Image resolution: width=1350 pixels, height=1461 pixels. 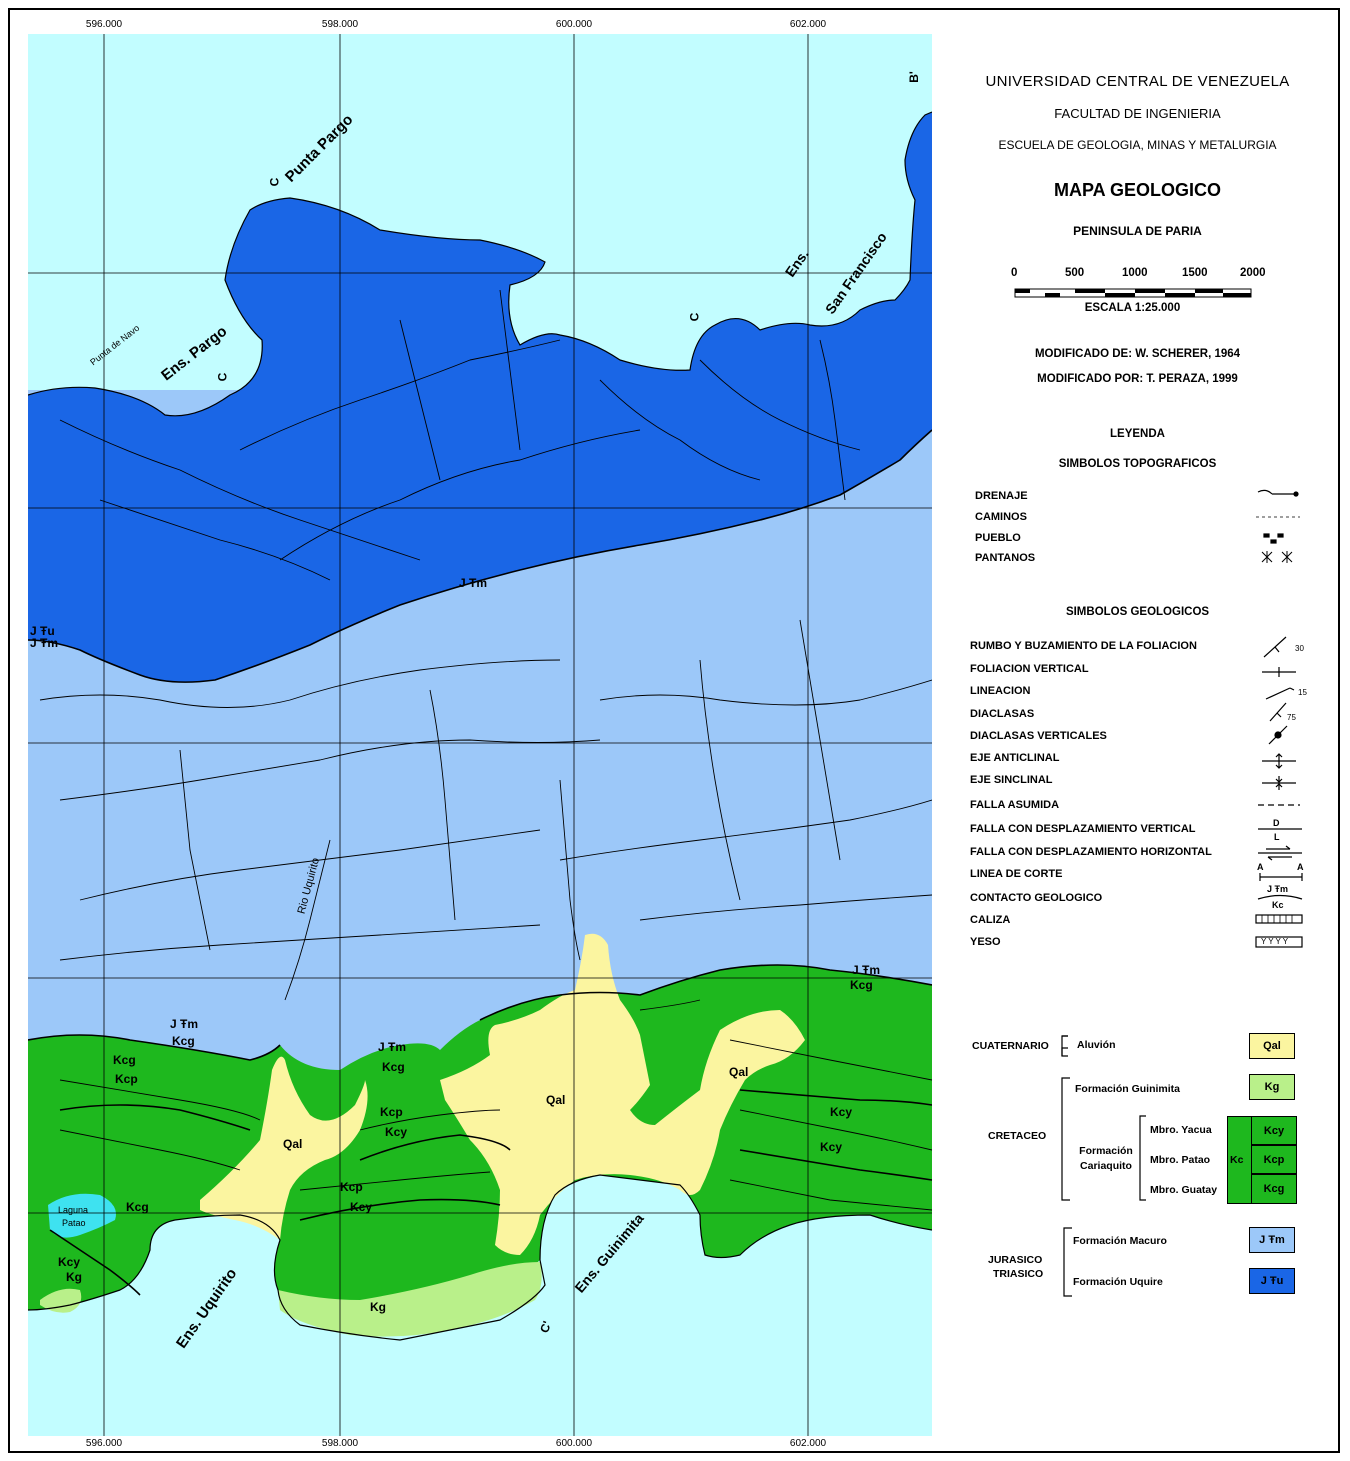 What do you see at coordinates (1276, 492) in the screenshot?
I see `drenaje-symbol` at bounding box center [1276, 492].